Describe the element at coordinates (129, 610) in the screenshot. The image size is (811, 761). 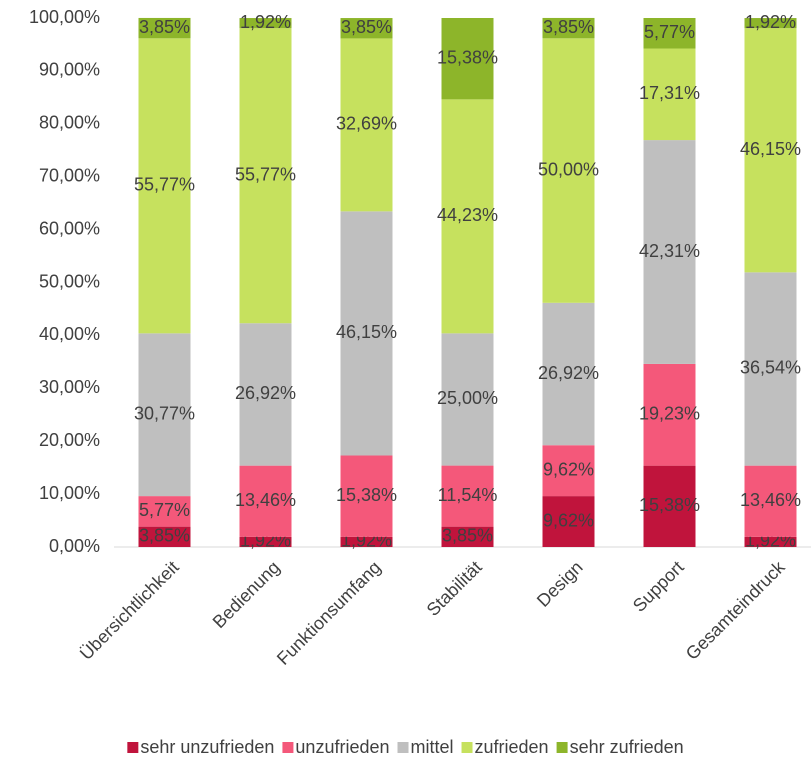
I see `x-tick-label: Übersichtlichkeit` at that location.